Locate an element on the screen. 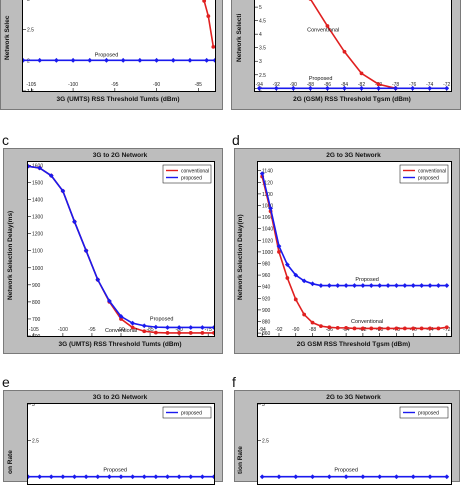 This screenshot has width=474, height=489. y-tick-label: 920 is located at coordinates (266, 299).